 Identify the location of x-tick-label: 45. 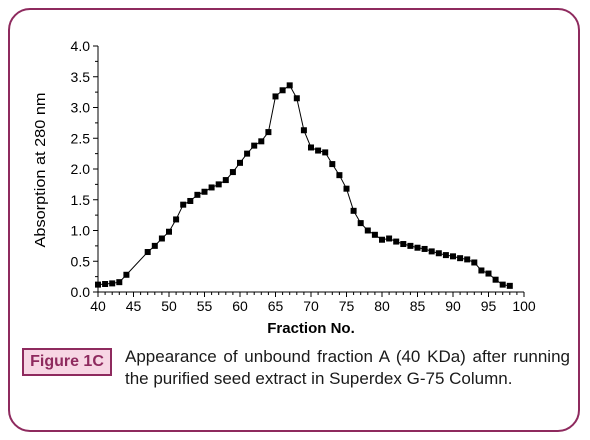
(134, 306).